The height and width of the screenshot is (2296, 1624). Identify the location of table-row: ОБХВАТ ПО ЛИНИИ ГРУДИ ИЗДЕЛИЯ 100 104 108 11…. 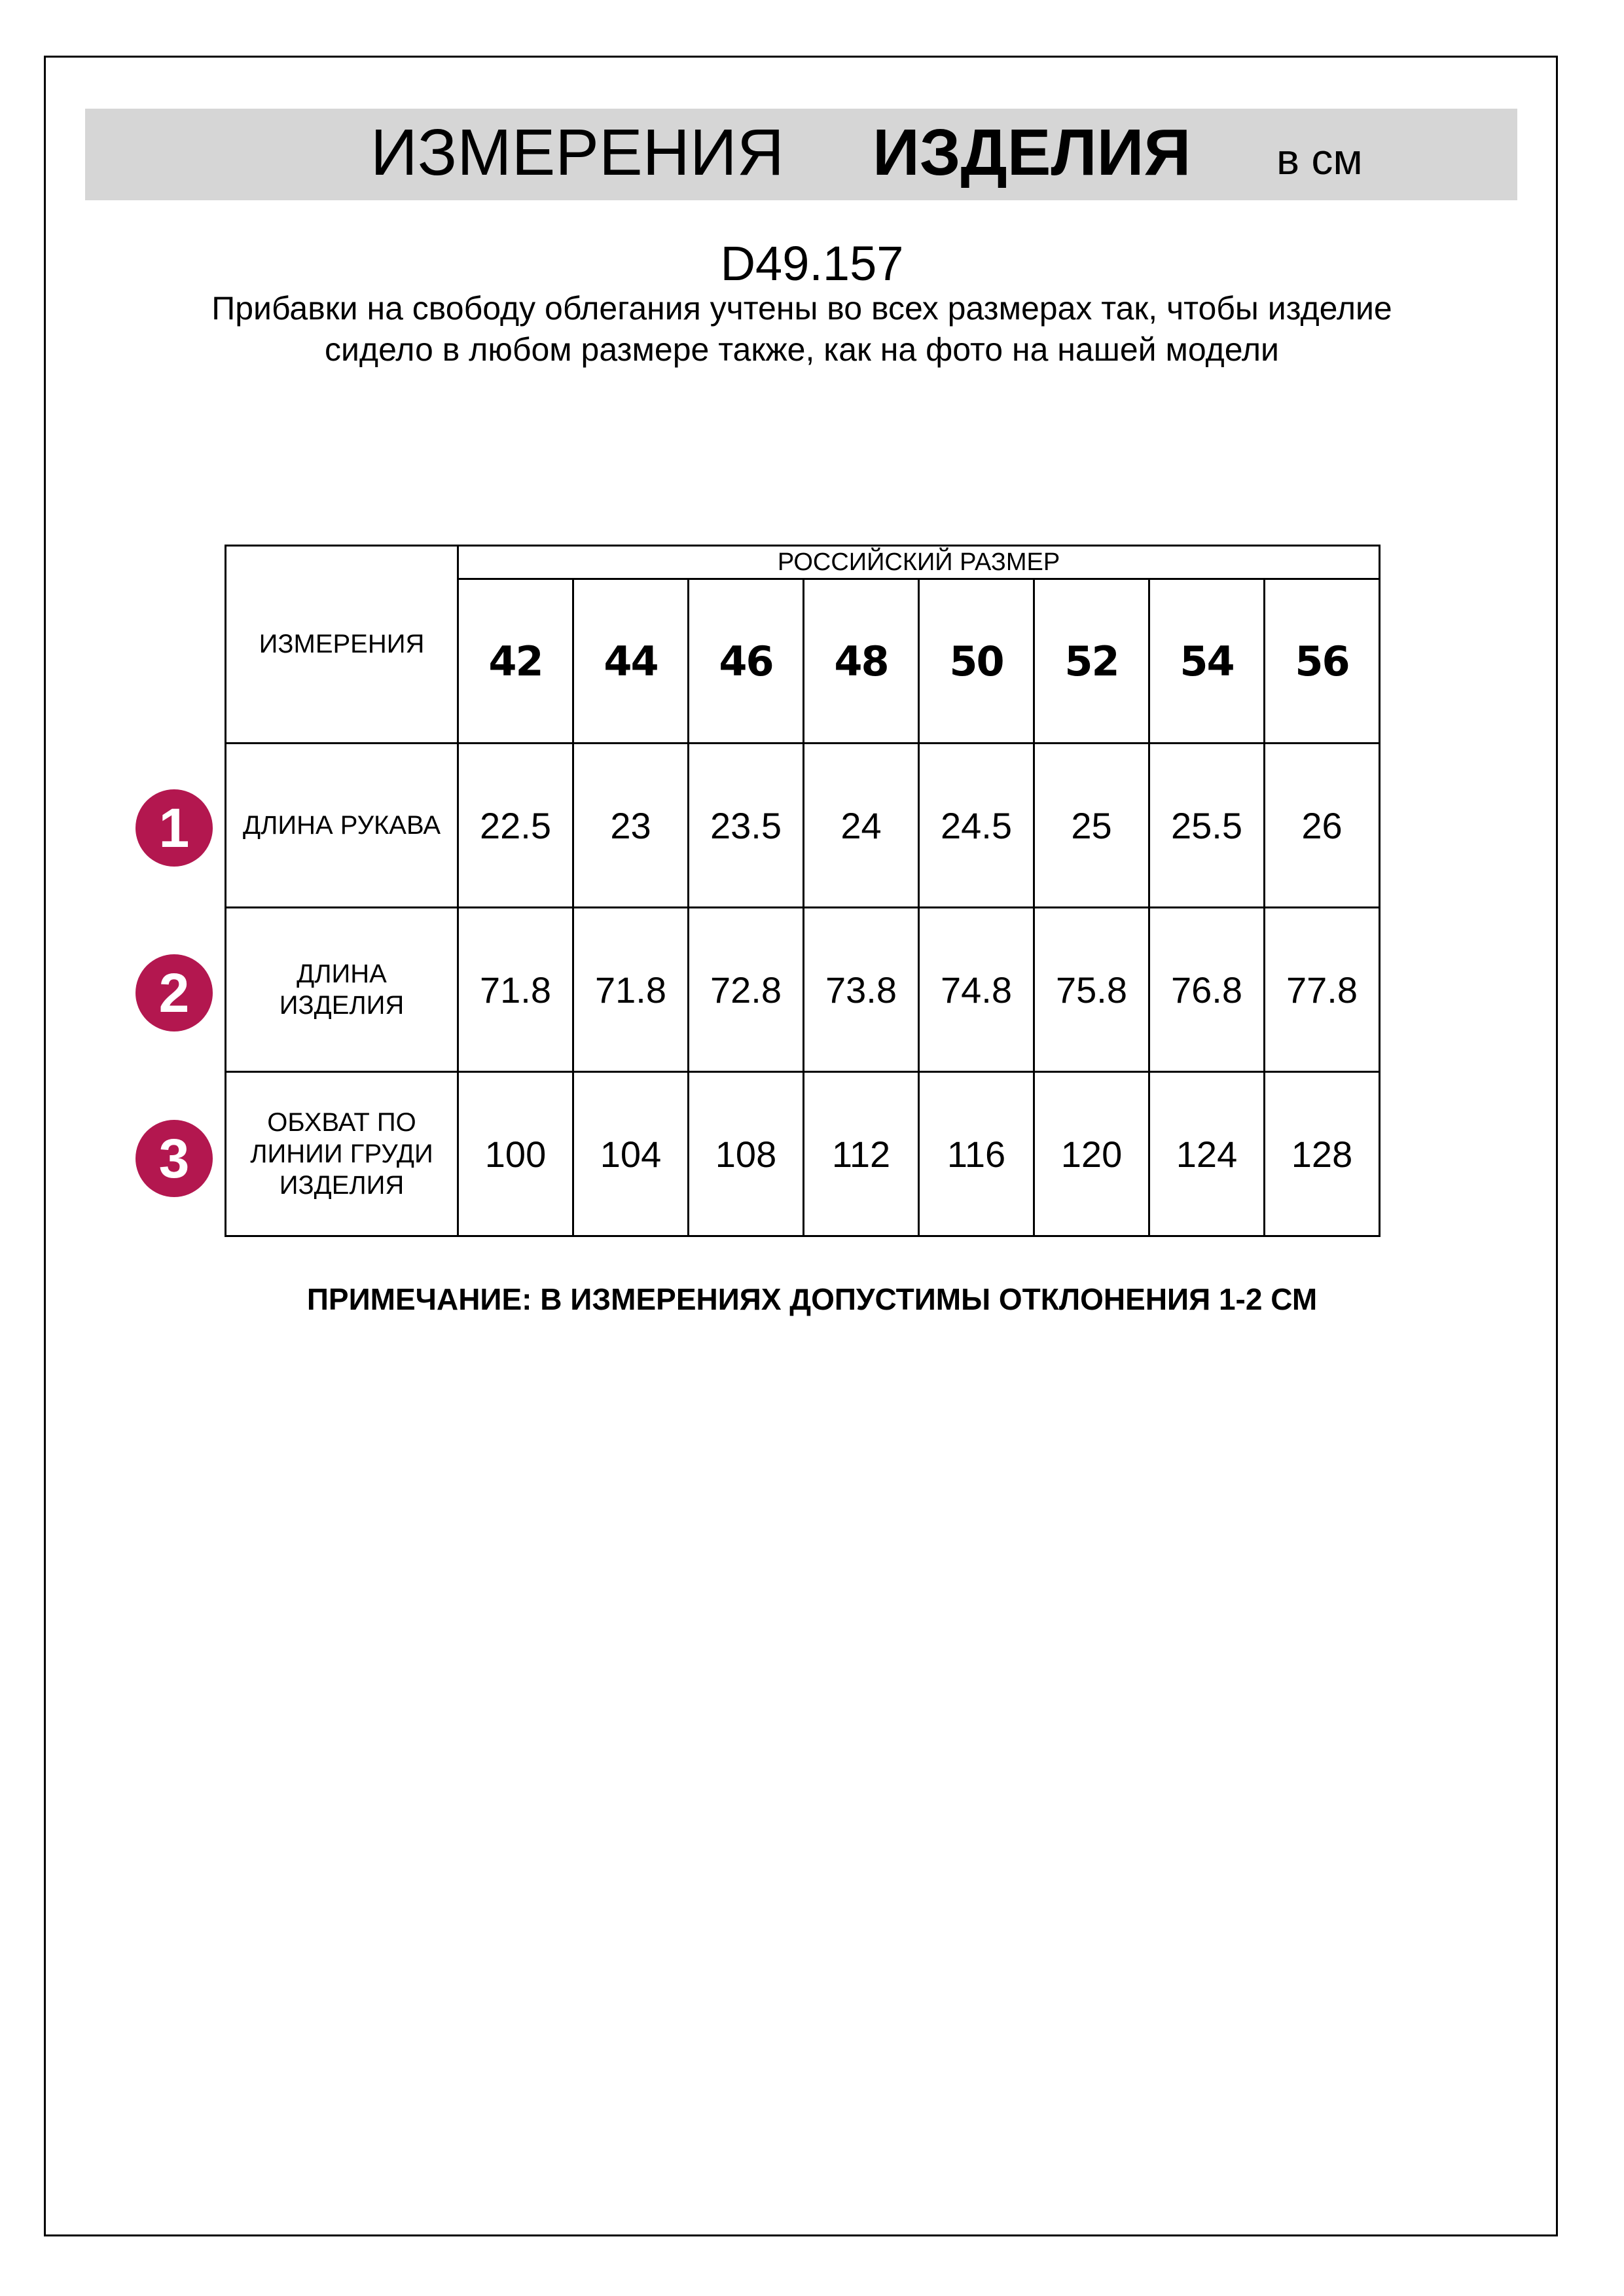
(803, 1154).